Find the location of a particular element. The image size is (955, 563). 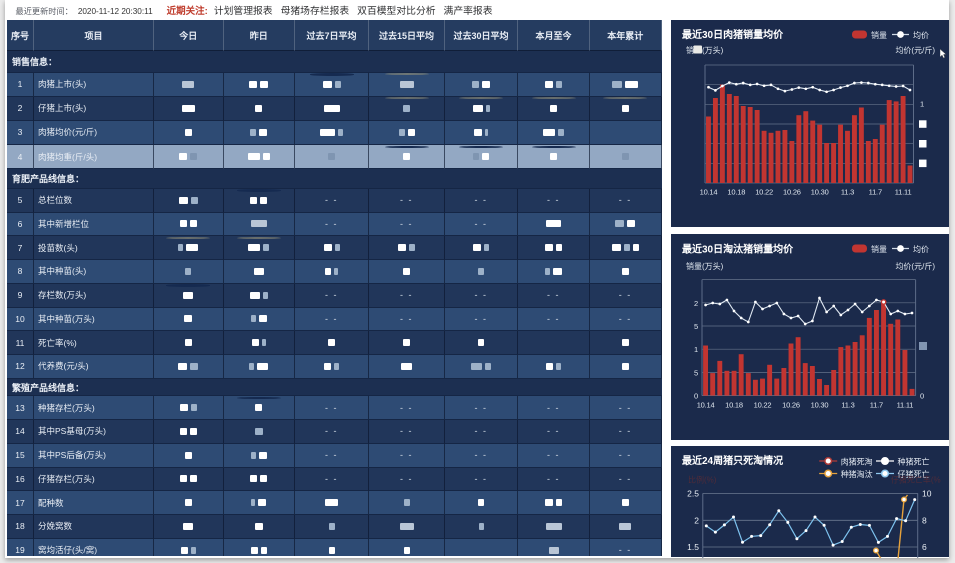

svg-text: 2.5 is located at coordinates (693, 493).